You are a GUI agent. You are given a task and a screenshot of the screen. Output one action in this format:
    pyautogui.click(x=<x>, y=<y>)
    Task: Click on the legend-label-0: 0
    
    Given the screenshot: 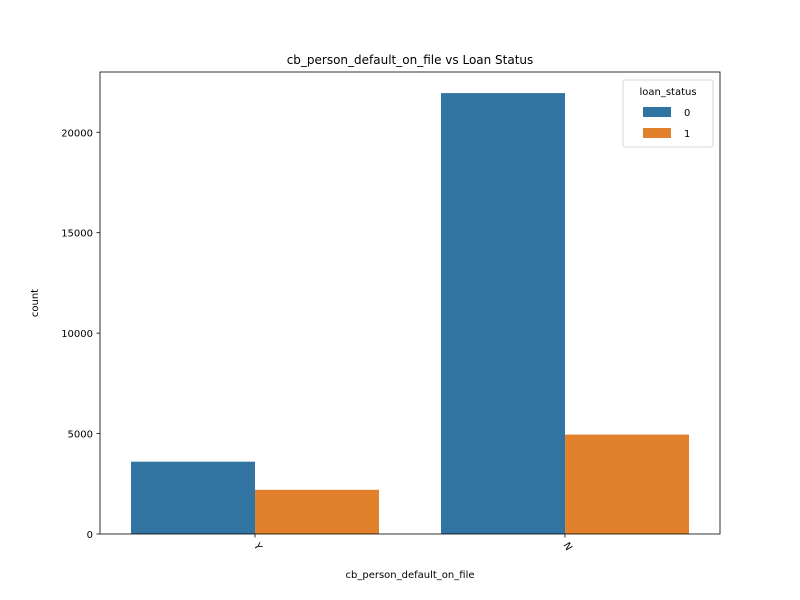 What is the action you would take?
    pyautogui.click(x=687, y=113)
    